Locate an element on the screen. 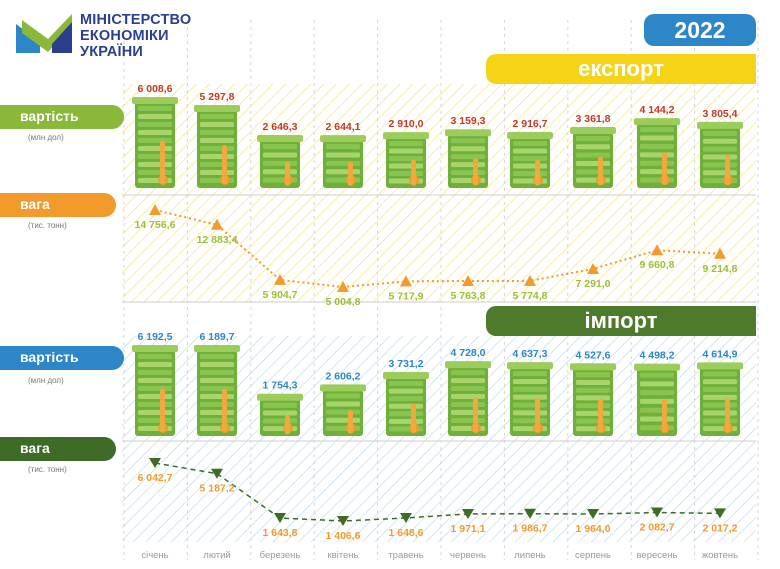 This screenshot has height=569, width=780. weight-value-label: 1 648,6 is located at coordinates (405, 533).